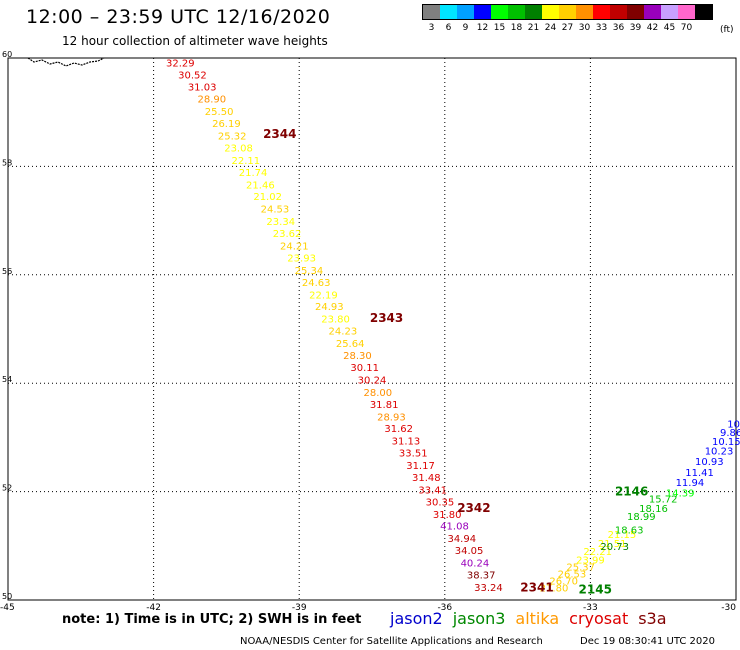  Describe the element at coordinates (406, 442) in the screenshot. I see `wave-height-value: 31.13` at that location.